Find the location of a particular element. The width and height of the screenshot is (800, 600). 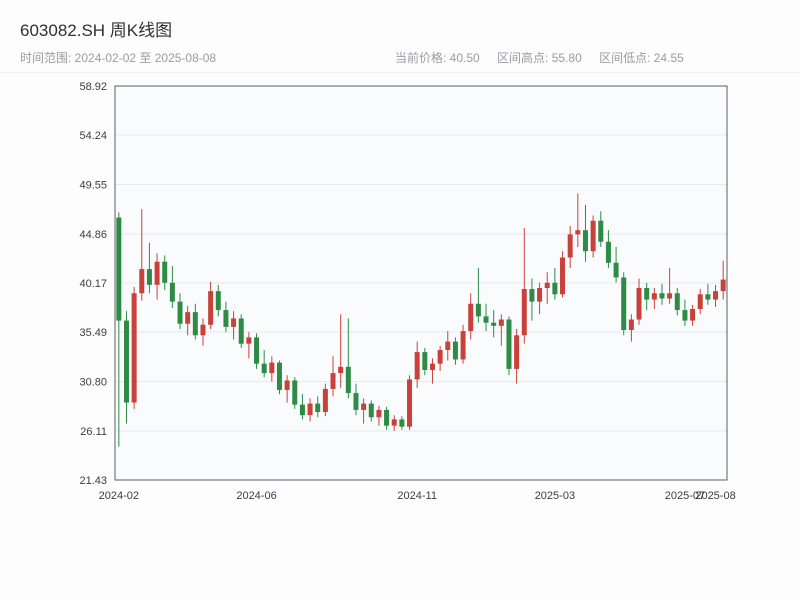

x-axis-tick-label: 2024-11 is located at coordinates (417, 496).